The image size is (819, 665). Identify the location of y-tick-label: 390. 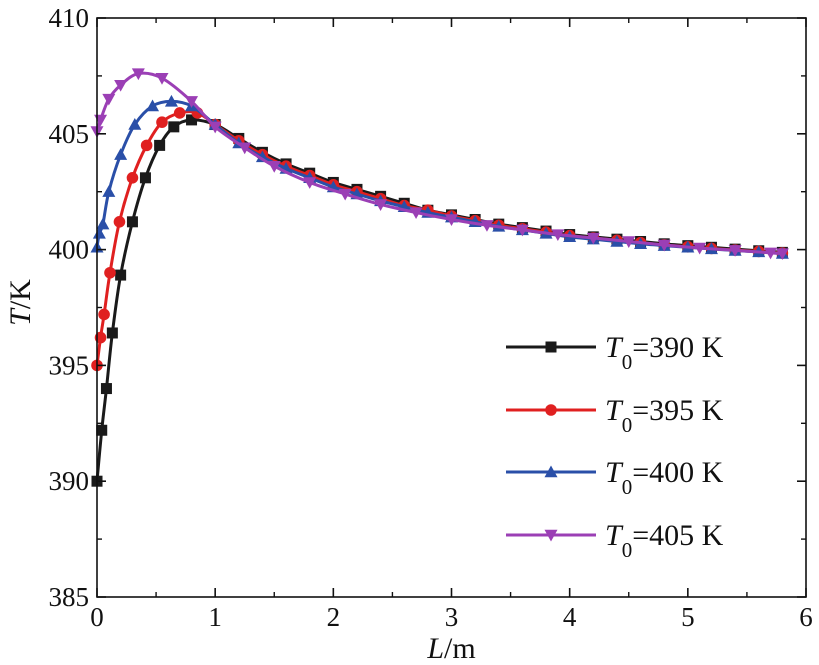
(69, 481).